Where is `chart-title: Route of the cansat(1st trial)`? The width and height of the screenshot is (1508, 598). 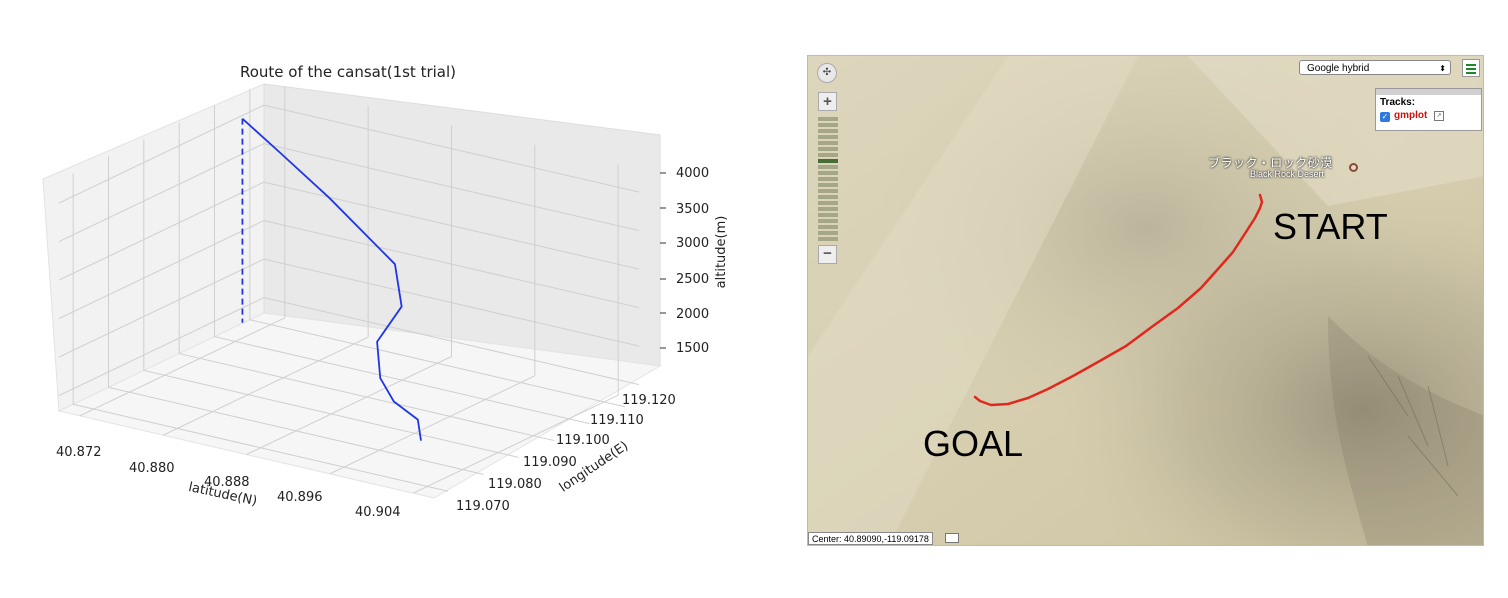 chart-title: Route of the cansat(1st trial) is located at coordinates (348, 72).